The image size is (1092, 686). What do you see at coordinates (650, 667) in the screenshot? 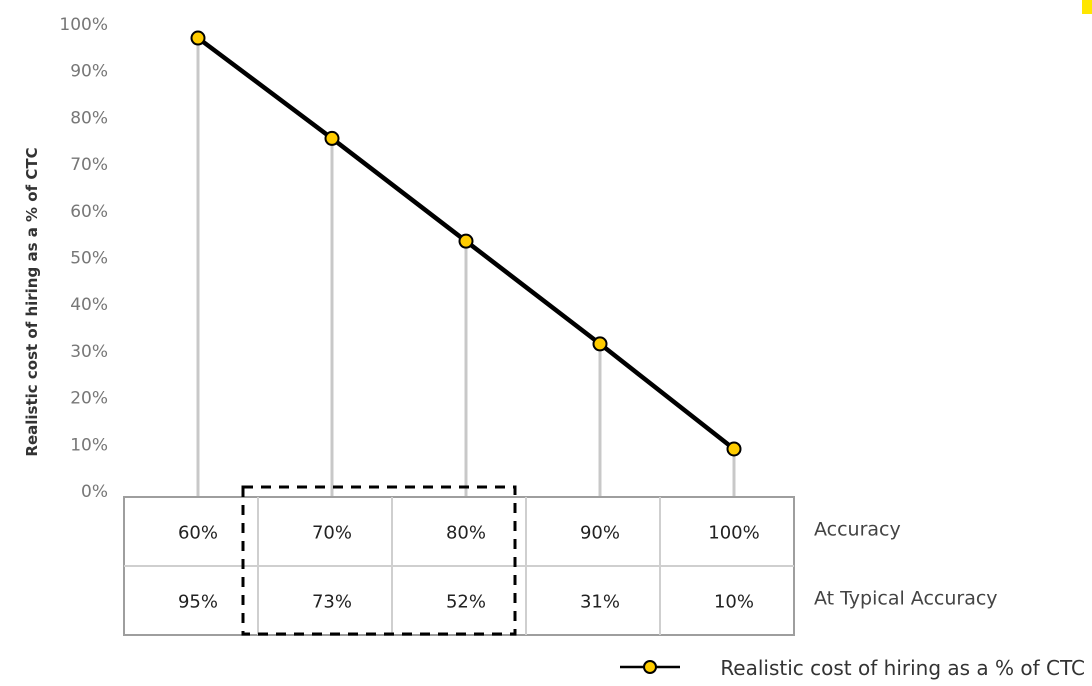
I see `legend-marker-icon` at bounding box center [650, 667].